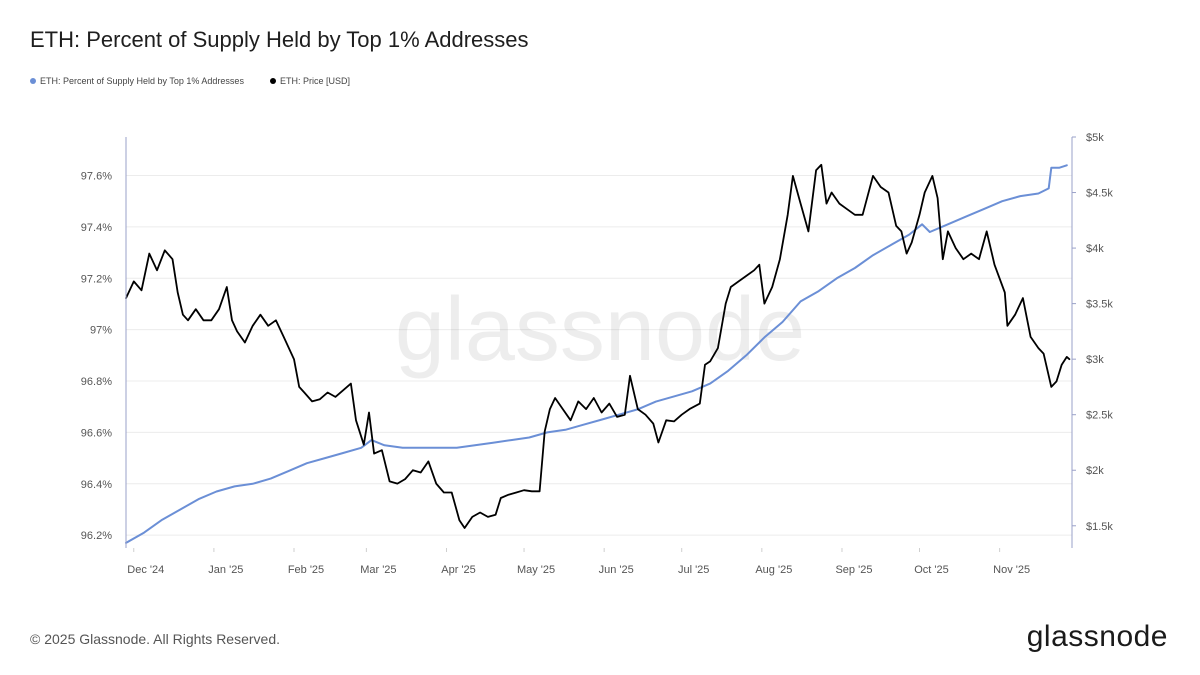 This screenshot has height=675, width=1200. What do you see at coordinates (378, 570) in the screenshot?
I see `x-tick-label: Mar '25` at bounding box center [378, 570].